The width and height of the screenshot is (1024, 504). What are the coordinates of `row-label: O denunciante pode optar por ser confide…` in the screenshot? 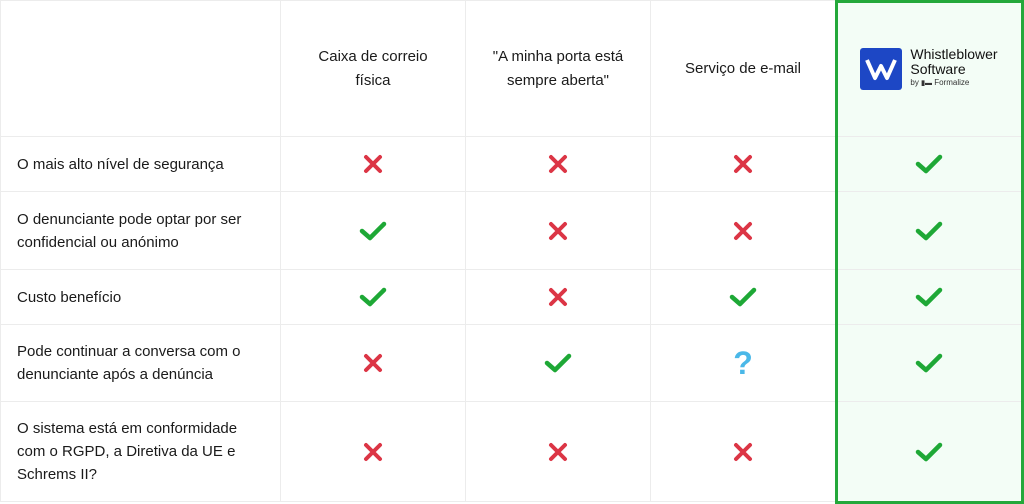 It's located at (140, 230).